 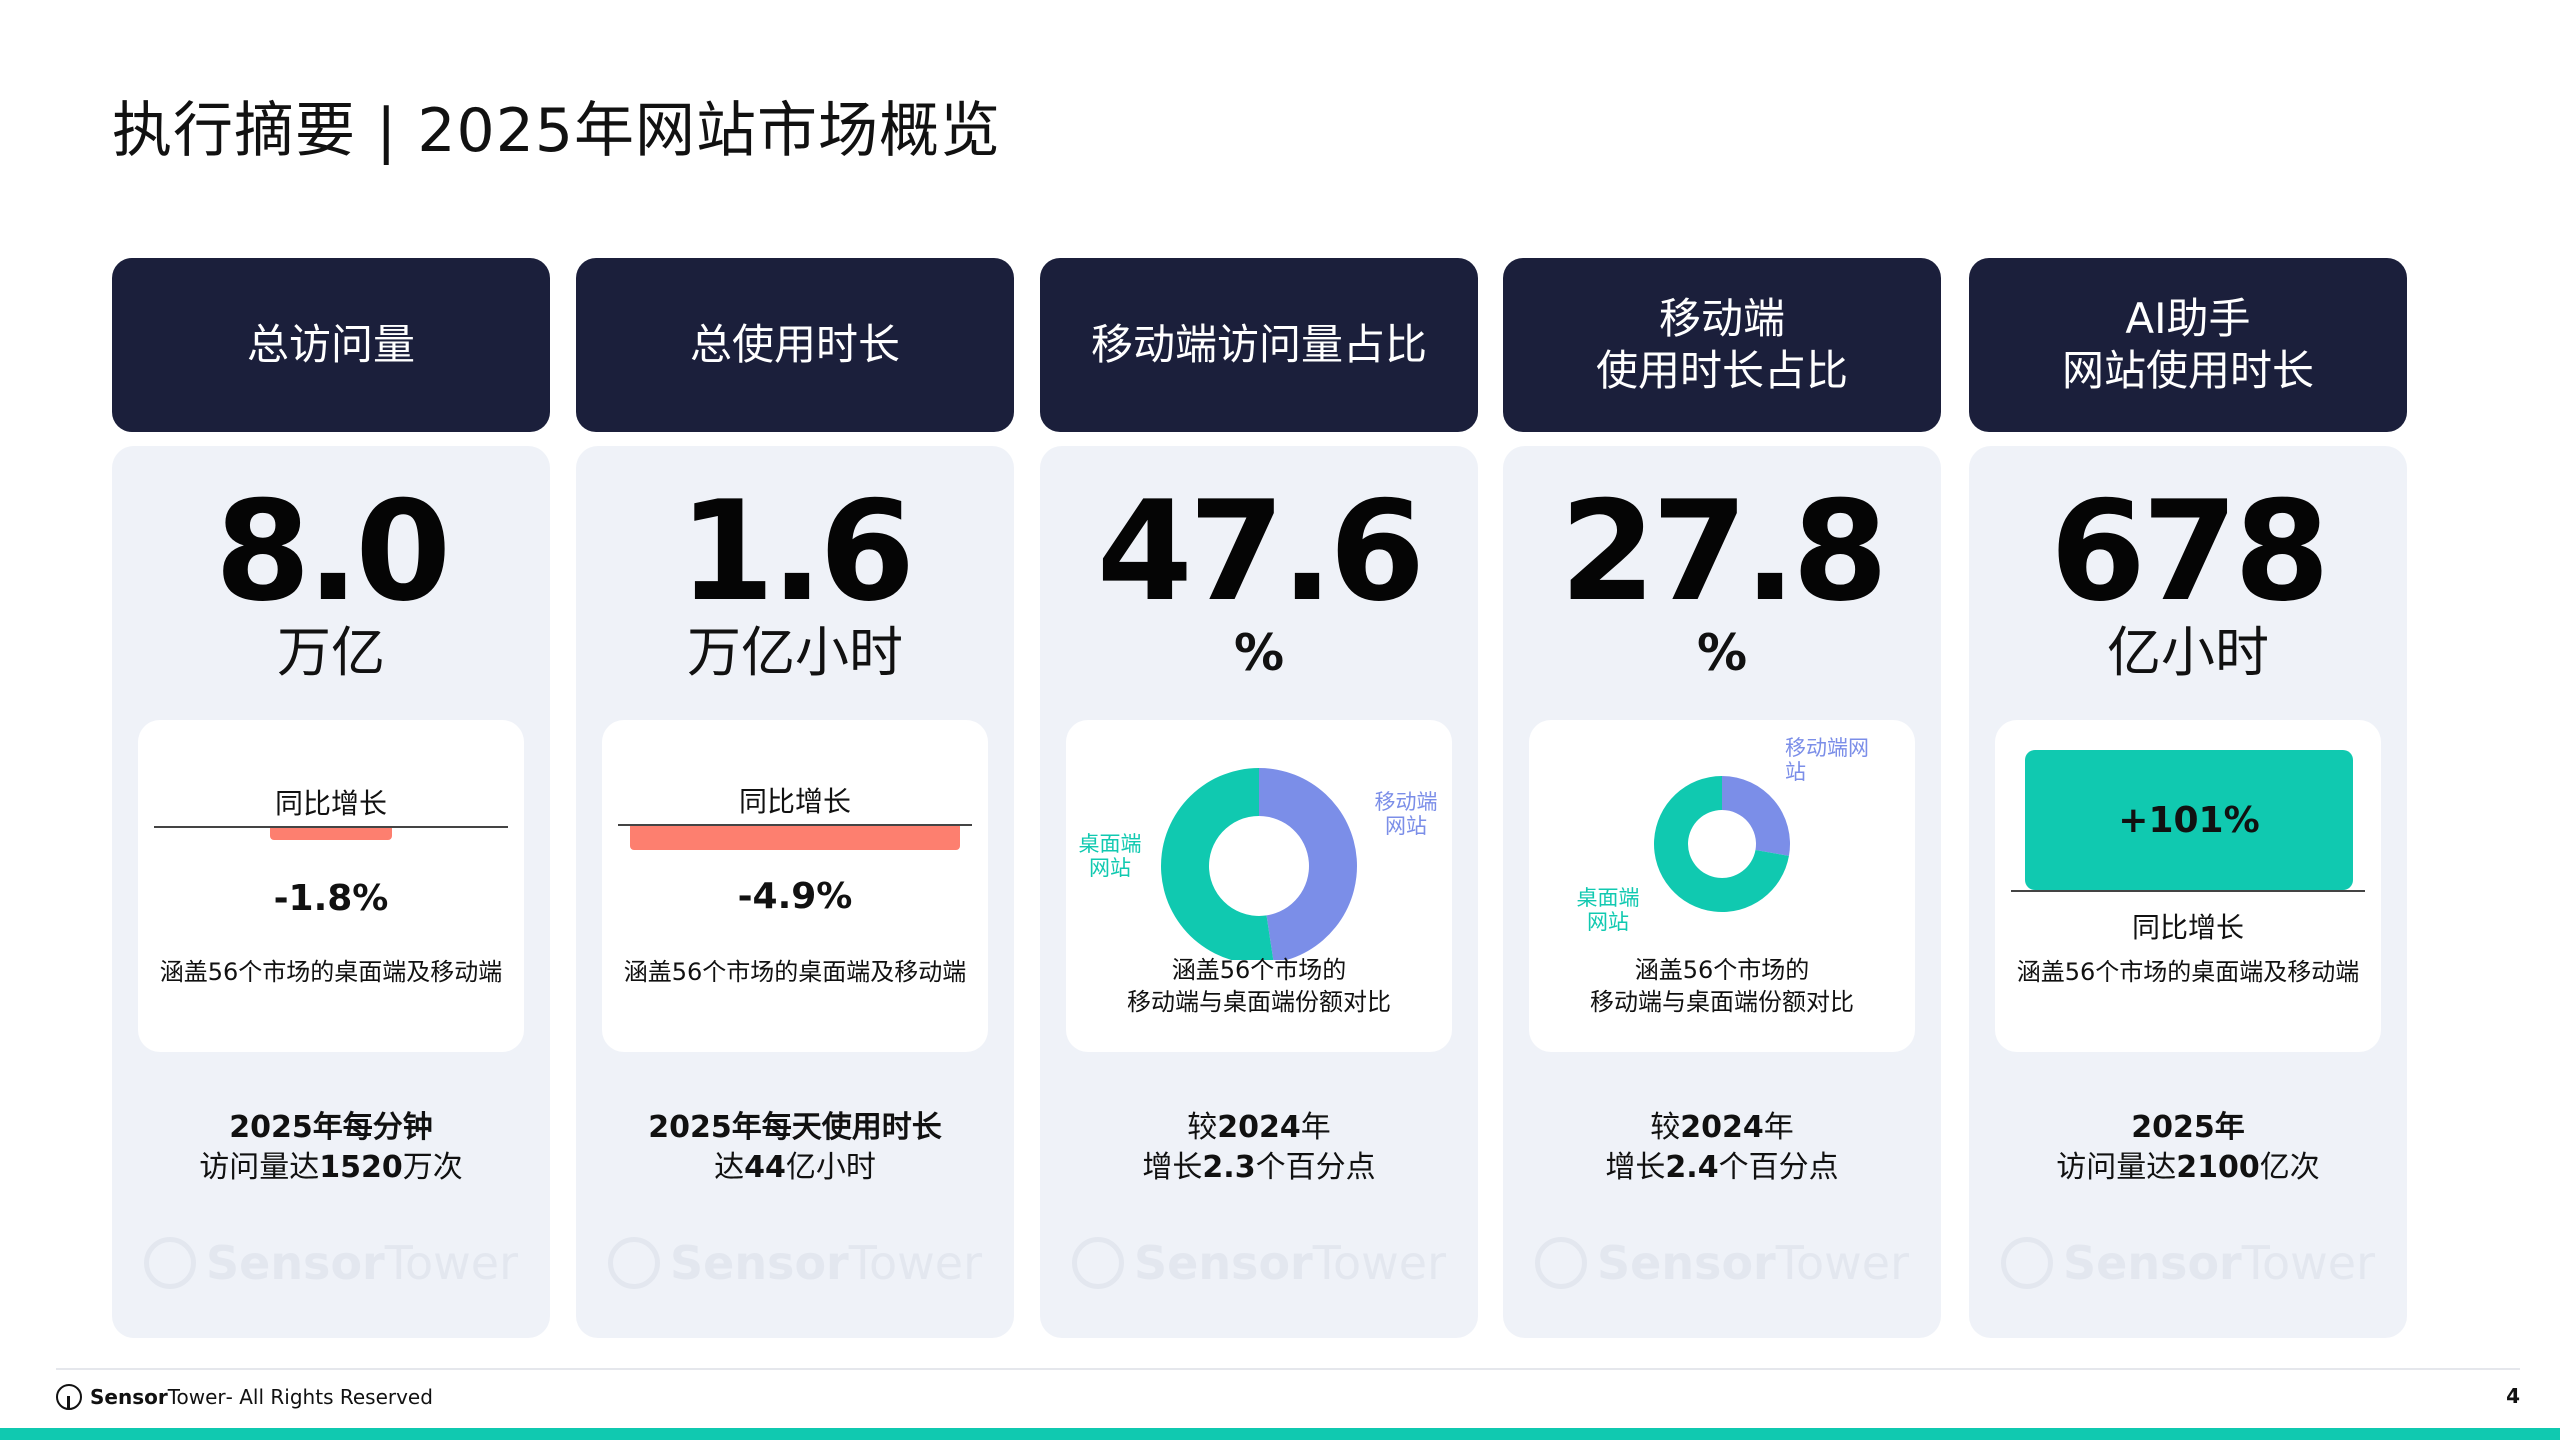 What do you see at coordinates (1280, 1434) in the screenshot?
I see `brand-stripe` at bounding box center [1280, 1434].